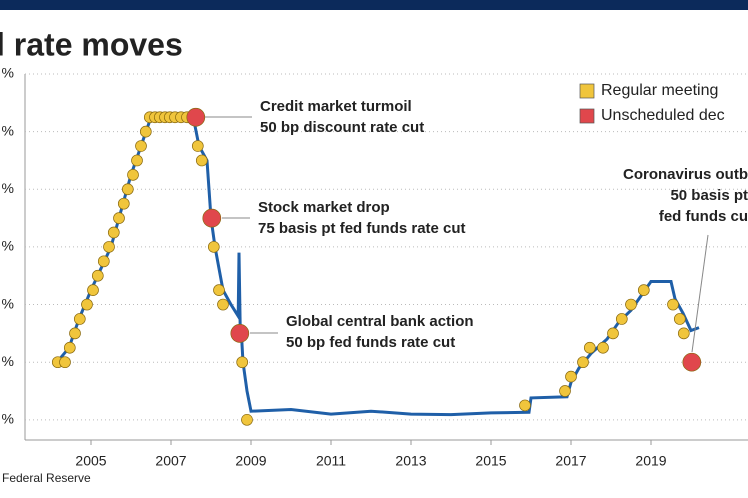 This screenshot has width=748, height=498. Describe the element at coordinates (46, 478) in the screenshot. I see `source: Federal Reserve` at that location.